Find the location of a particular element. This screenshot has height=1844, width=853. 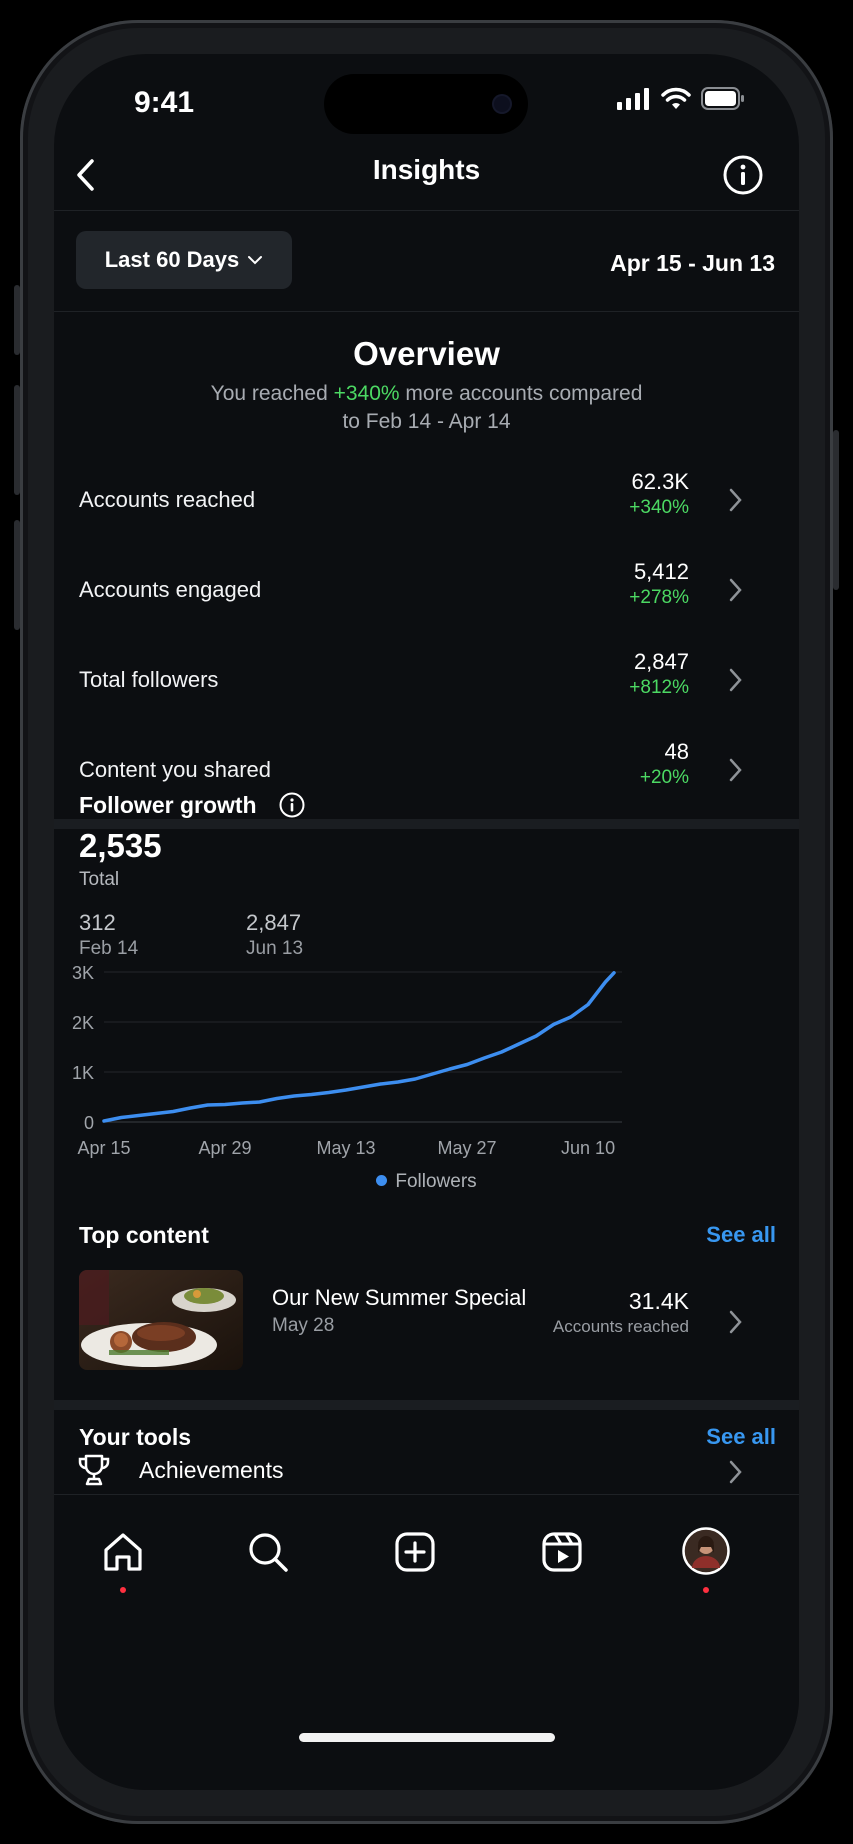

summary-suffix: more accounts compared is located at coordinates (521, 393).